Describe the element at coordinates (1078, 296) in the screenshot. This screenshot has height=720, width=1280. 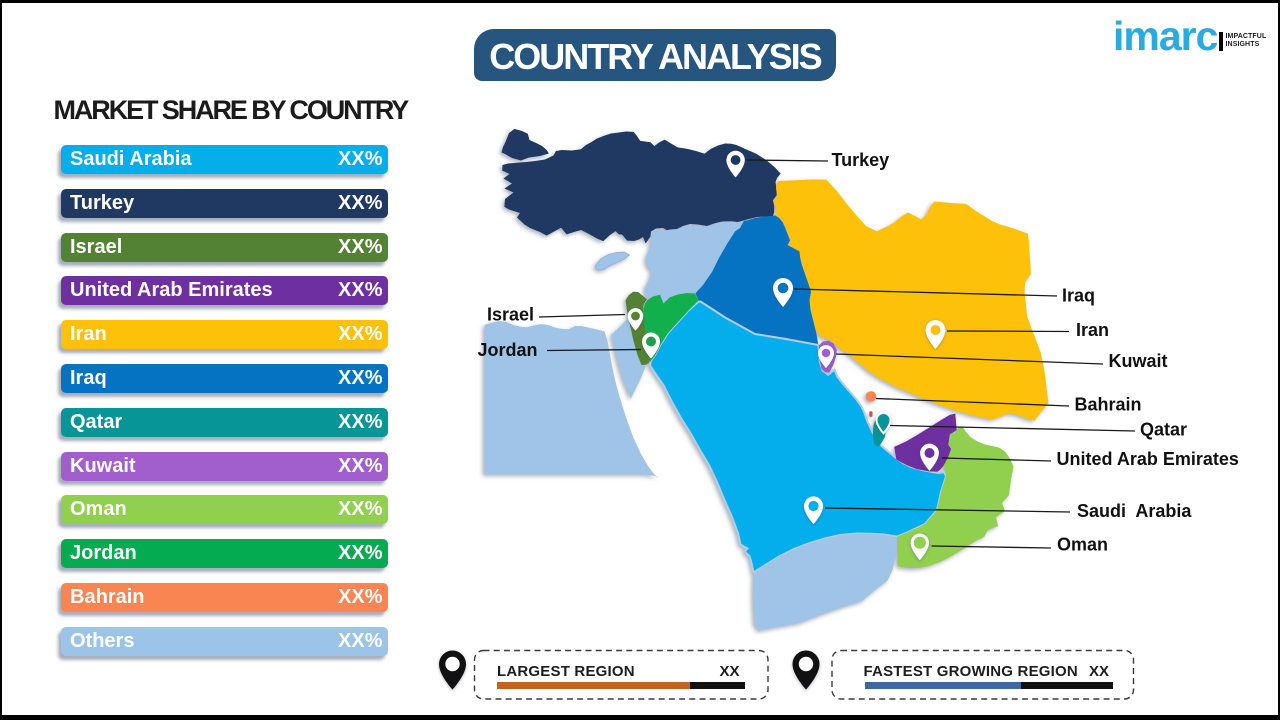
I see `svg-text: Iraq` at that location.